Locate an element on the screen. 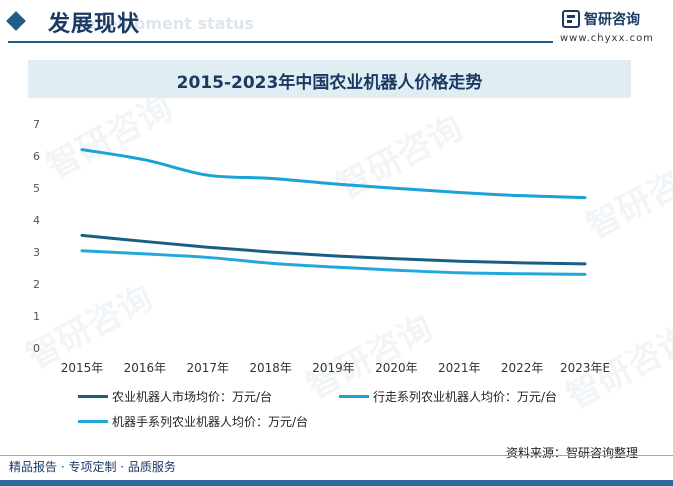 The width and height of the screenshot is (673, 486). header-underline is located at coordinates (280, 42).